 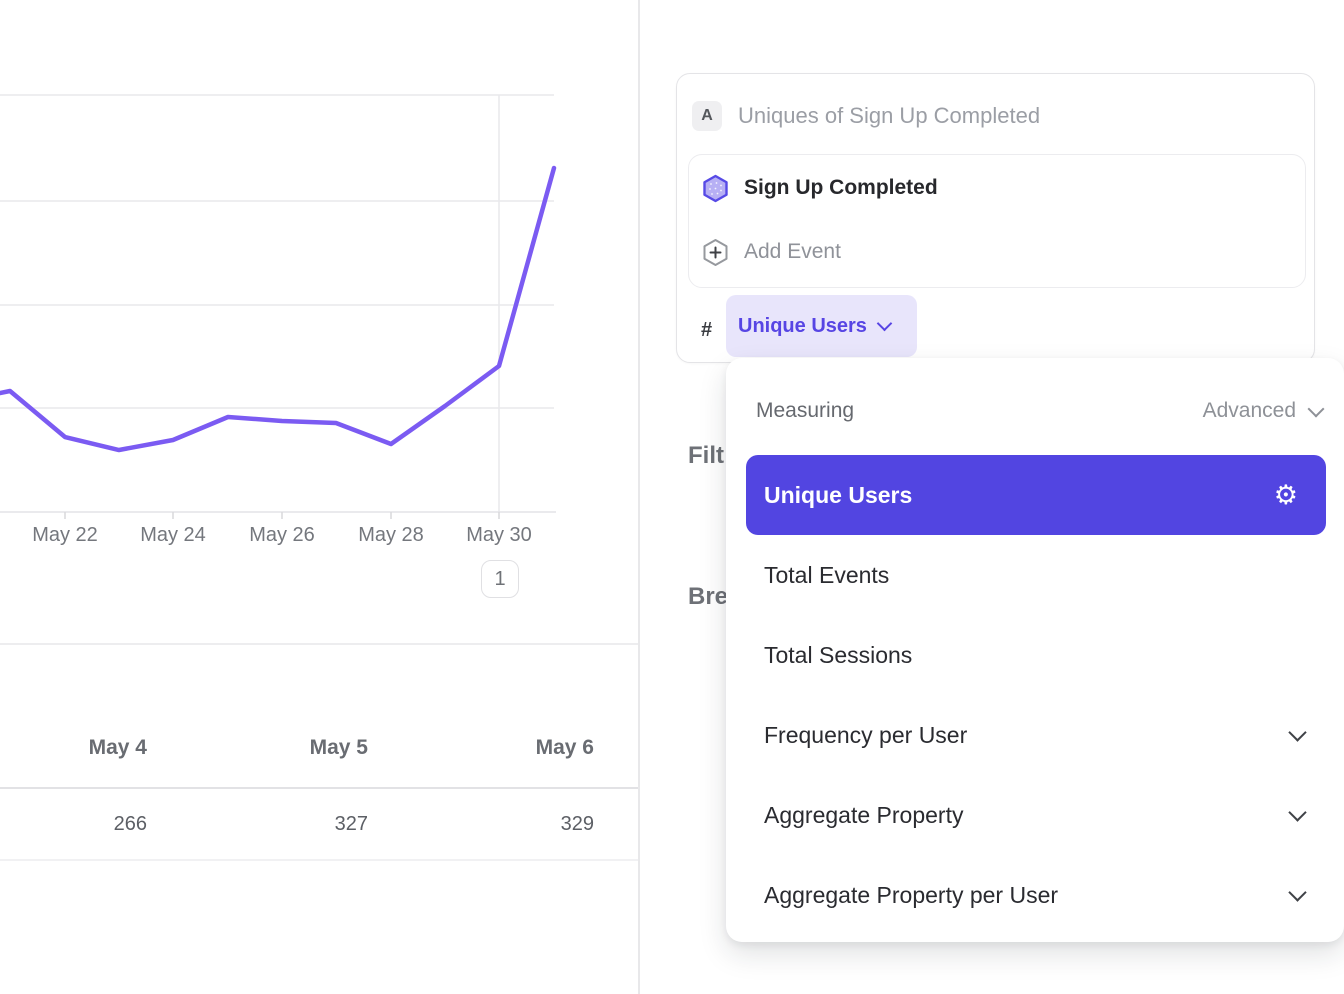 I want to click on measuring-option-label: Frequency per User, so click(x=866, y=734).